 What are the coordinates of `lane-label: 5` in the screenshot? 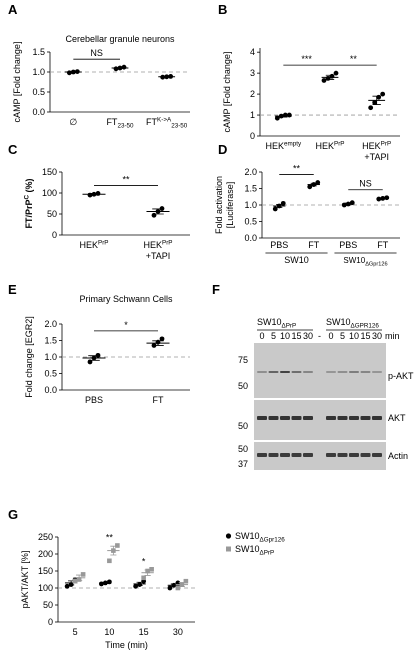 It's located at (273, 336).